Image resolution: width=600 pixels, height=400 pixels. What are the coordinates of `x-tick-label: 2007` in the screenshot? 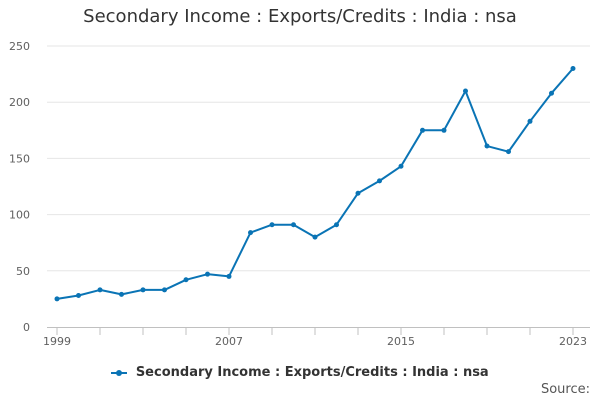 It's located at (229, 341).